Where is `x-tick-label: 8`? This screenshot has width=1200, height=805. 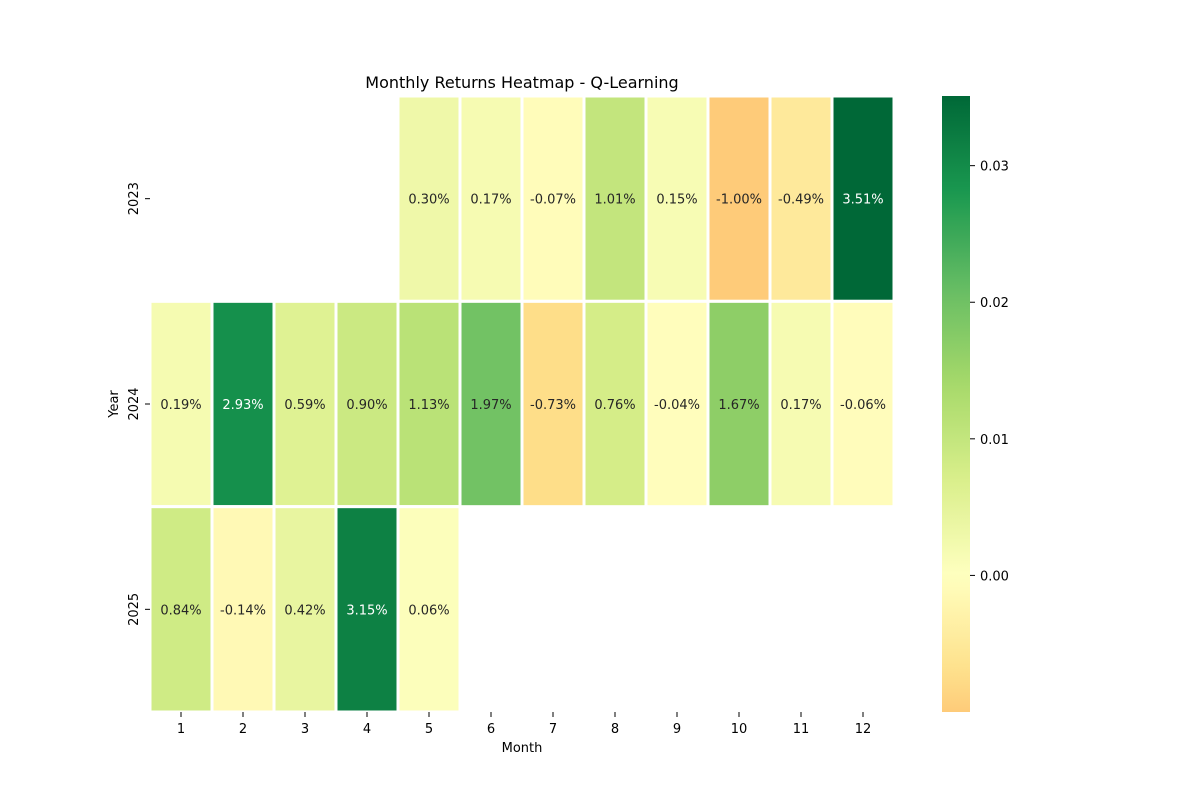
x-tick-label: 8 is located at coordinates (615, 729).